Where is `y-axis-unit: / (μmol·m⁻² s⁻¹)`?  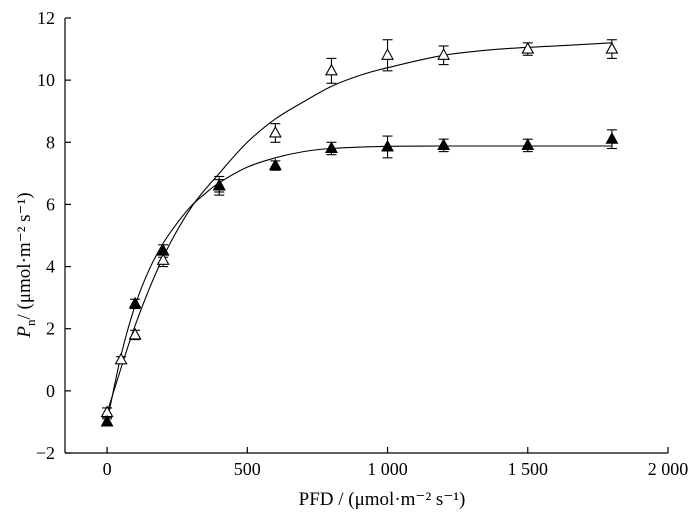
y-axis-unit: / (μmol·m⁻² s⁻¹) is located at coordinates (24, 255).